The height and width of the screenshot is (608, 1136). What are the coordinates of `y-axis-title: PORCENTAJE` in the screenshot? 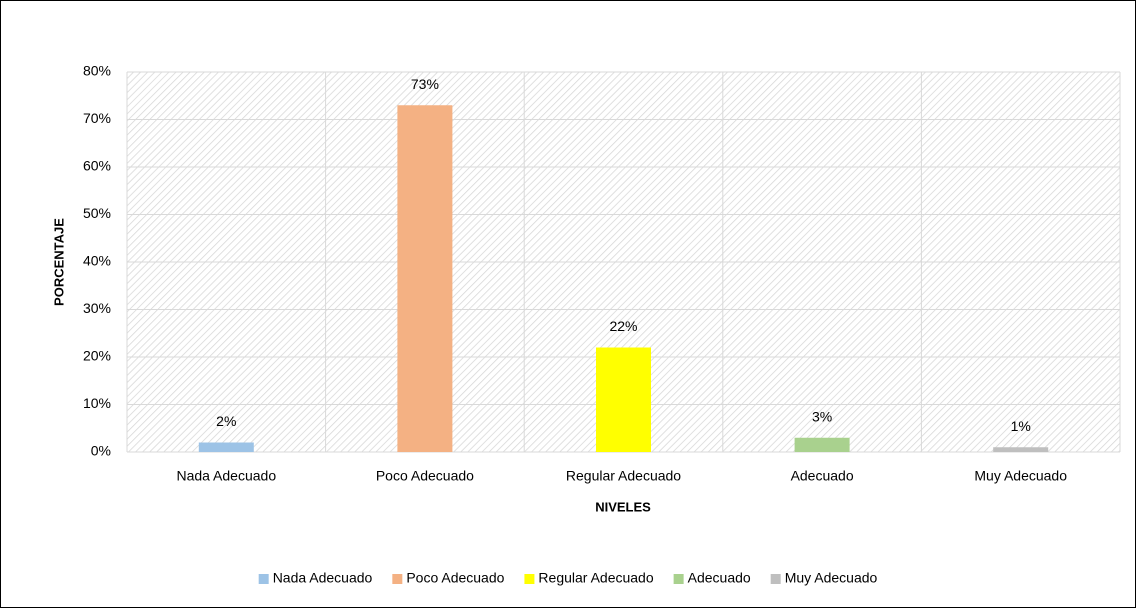 It's located at (58, 262).